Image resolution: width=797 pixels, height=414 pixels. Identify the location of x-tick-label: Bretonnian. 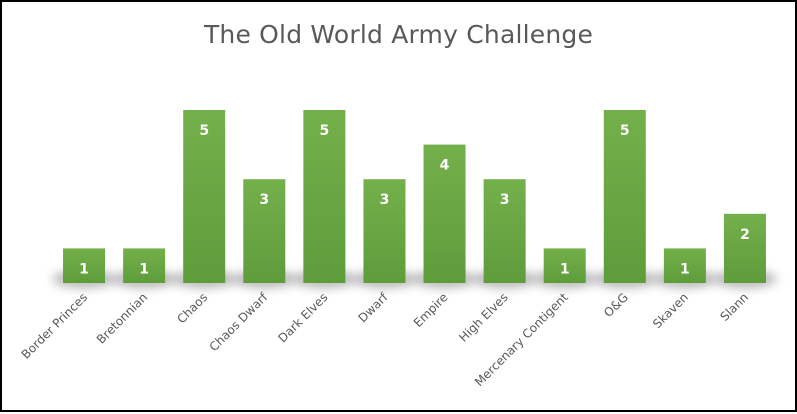
(122, 318).